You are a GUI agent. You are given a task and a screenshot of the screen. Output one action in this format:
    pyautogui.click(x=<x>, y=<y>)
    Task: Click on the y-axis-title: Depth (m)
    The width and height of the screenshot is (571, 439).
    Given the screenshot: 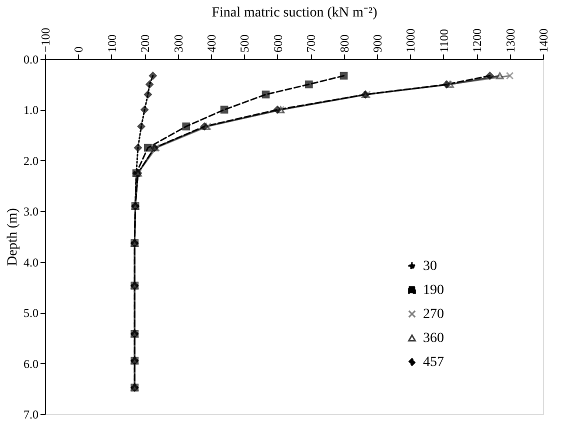 What is the action you would take?
    pyautogui.click(x=13, y=237)
    